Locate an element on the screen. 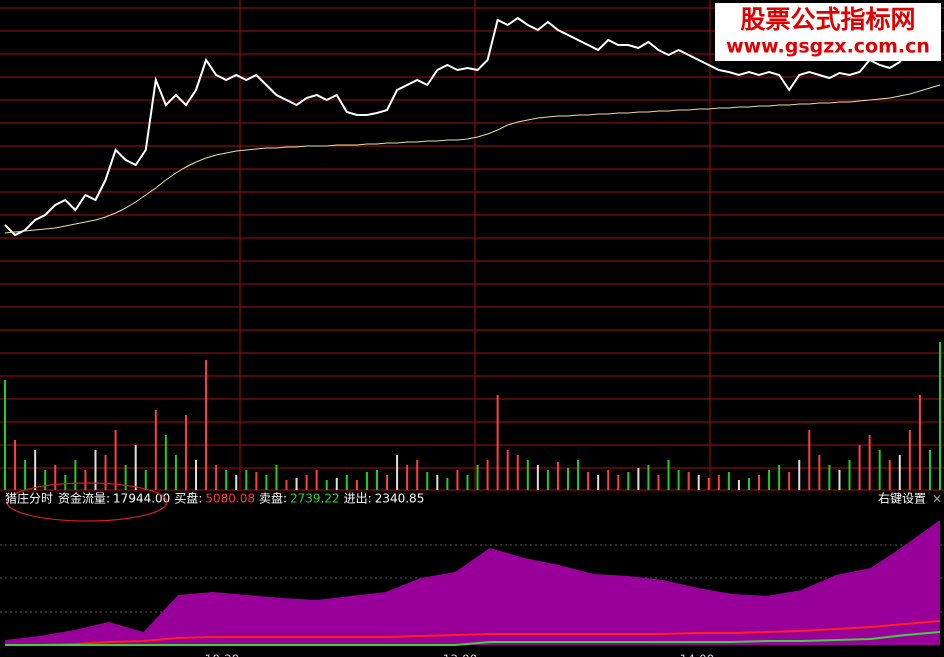 This screenshot has width=944, height=657. highlight-ellipse is located at coordinates (87, 502).